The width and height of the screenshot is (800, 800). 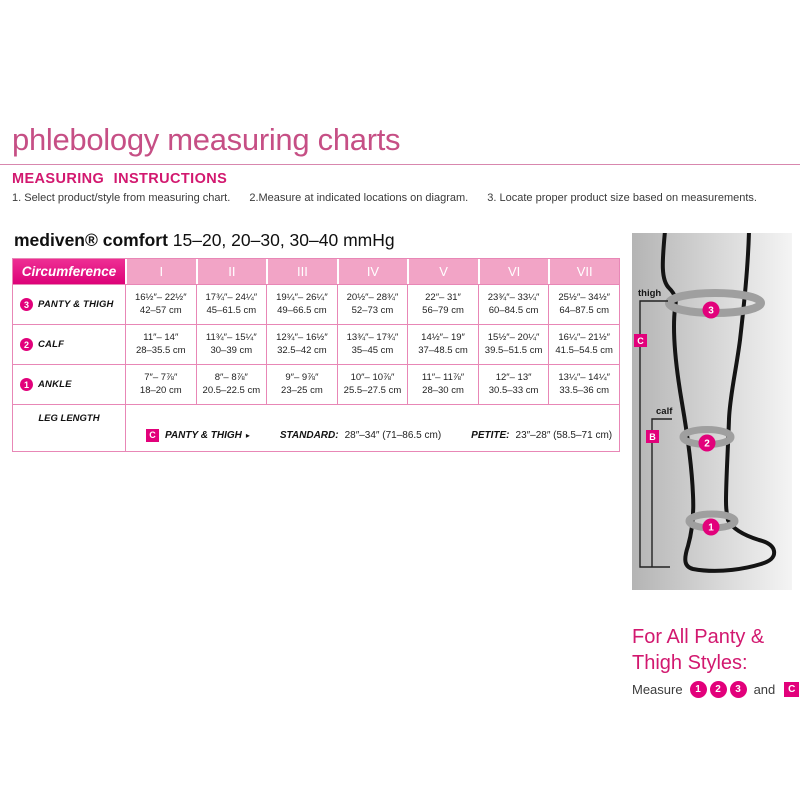 I want to click on page-title: phlebology measuring charts, so click(x=206, y=139).